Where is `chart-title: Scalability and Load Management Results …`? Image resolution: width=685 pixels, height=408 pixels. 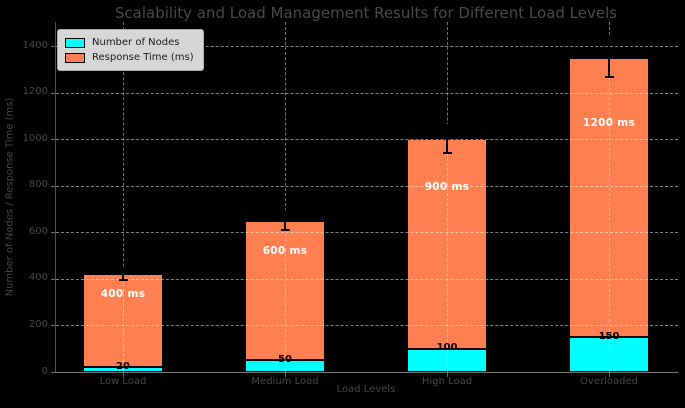 chart-title: Scalability and Load Management Results … is located at coordinates (366, 13).